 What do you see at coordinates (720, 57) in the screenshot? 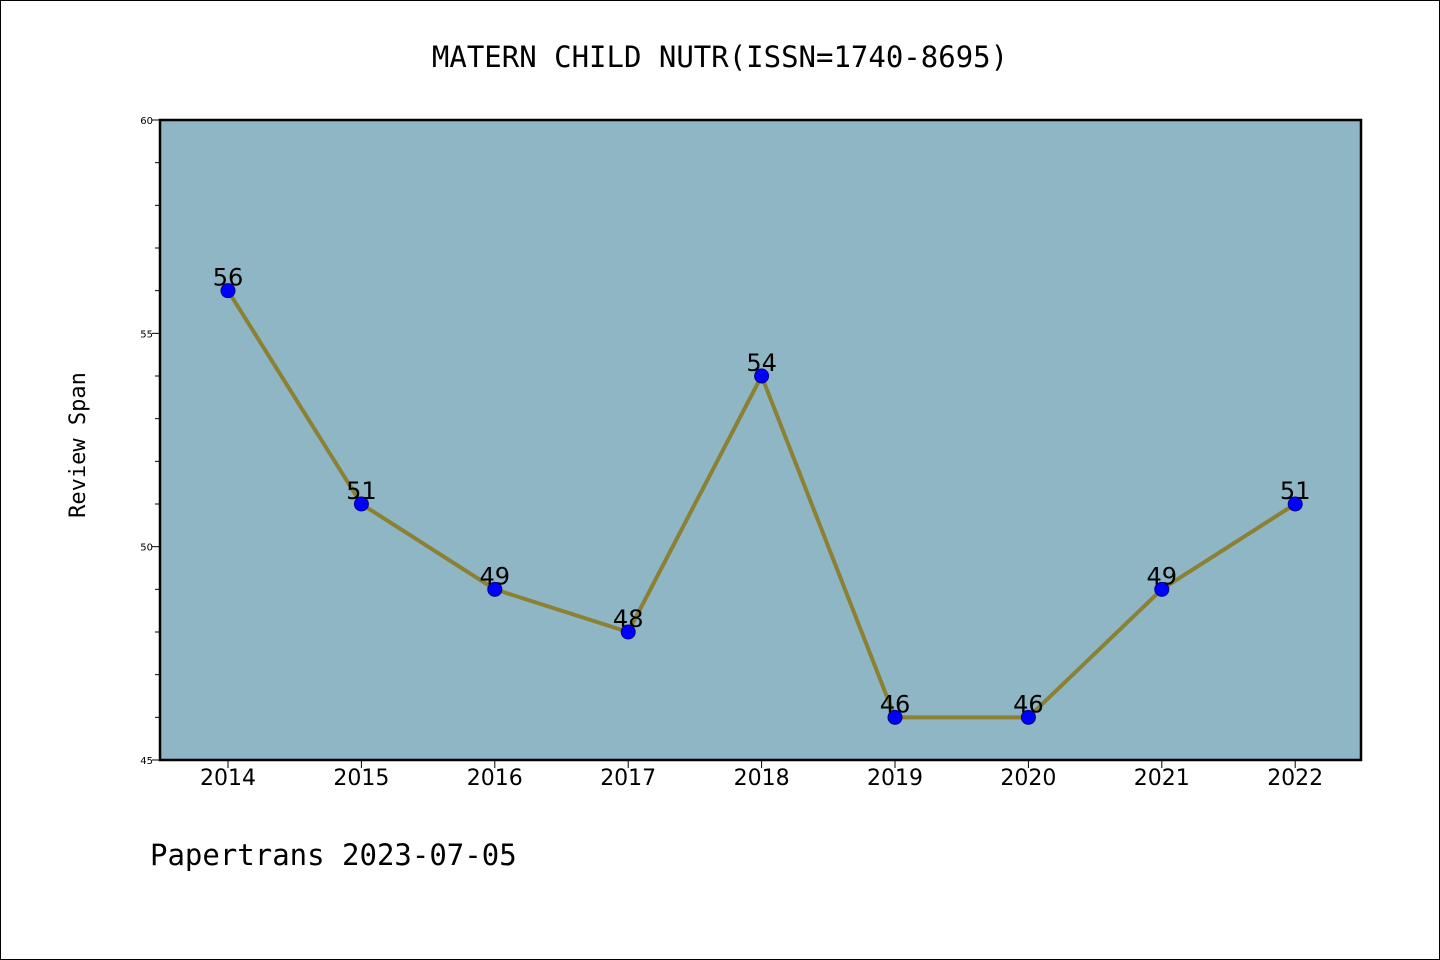
I see `chart-title: MATERN CHILD NUTR(ISSN=1740-8695)` at bounding box center [720, 57].